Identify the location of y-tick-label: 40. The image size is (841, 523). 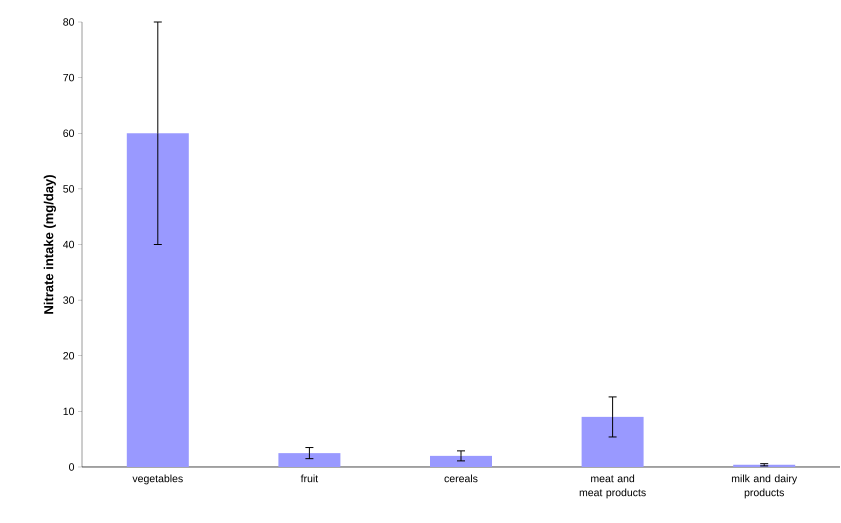
(68, 244).